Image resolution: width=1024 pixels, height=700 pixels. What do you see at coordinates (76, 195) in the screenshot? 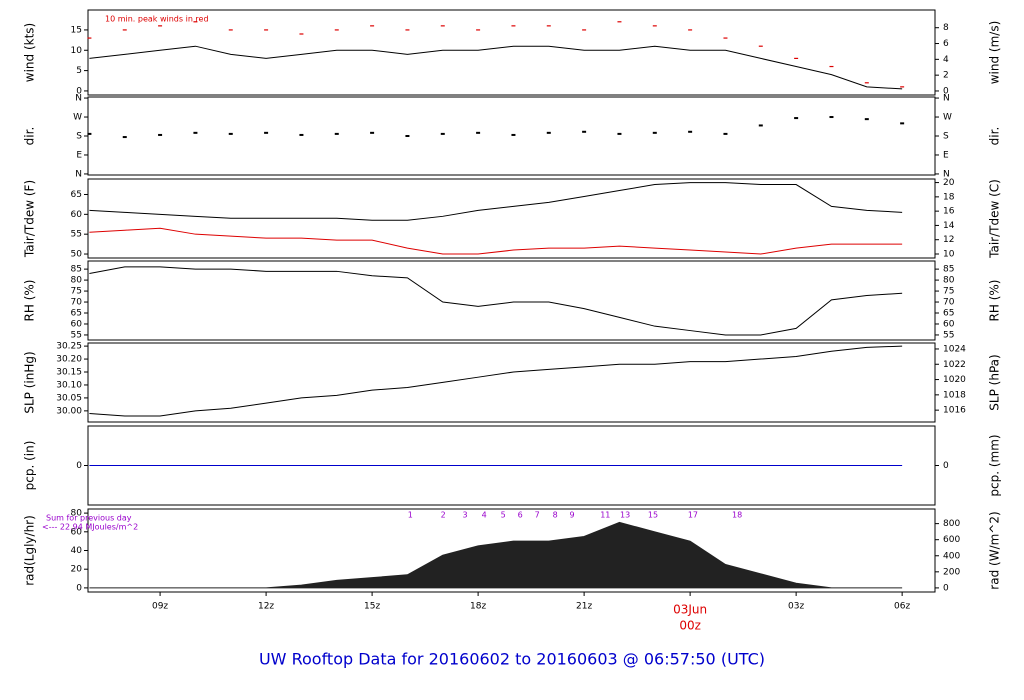
I see `y-tick-label: 65` at bounding box center [76, 195].